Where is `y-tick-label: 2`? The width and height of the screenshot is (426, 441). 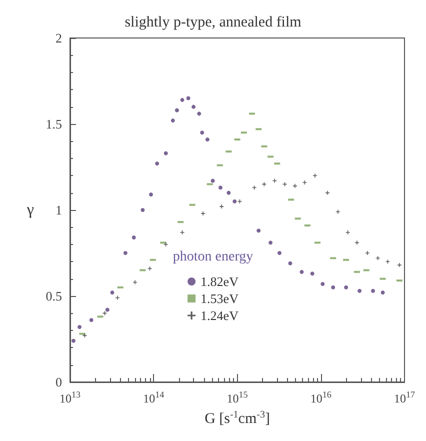
y-tick-label: 2 is located at coordinates (59, 38).